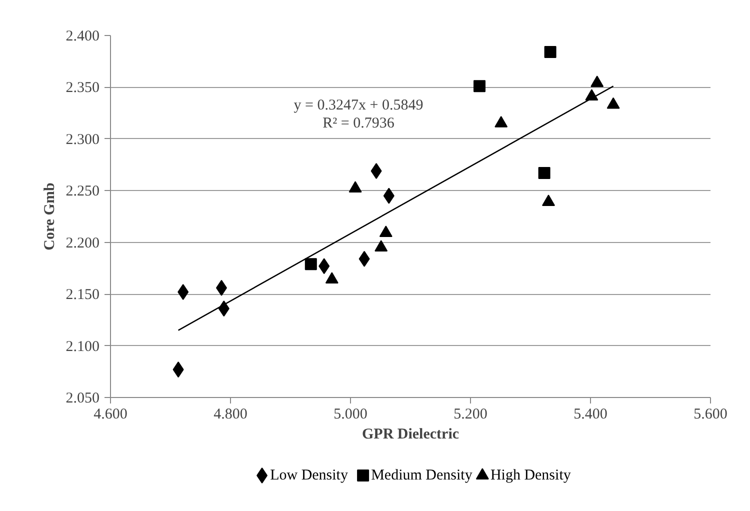 The height and width of the screenshot is (511, 750). Describe the element at coordinates (231, 414) in the screenshot. I see `x-tick-label: 4.800` at that location.